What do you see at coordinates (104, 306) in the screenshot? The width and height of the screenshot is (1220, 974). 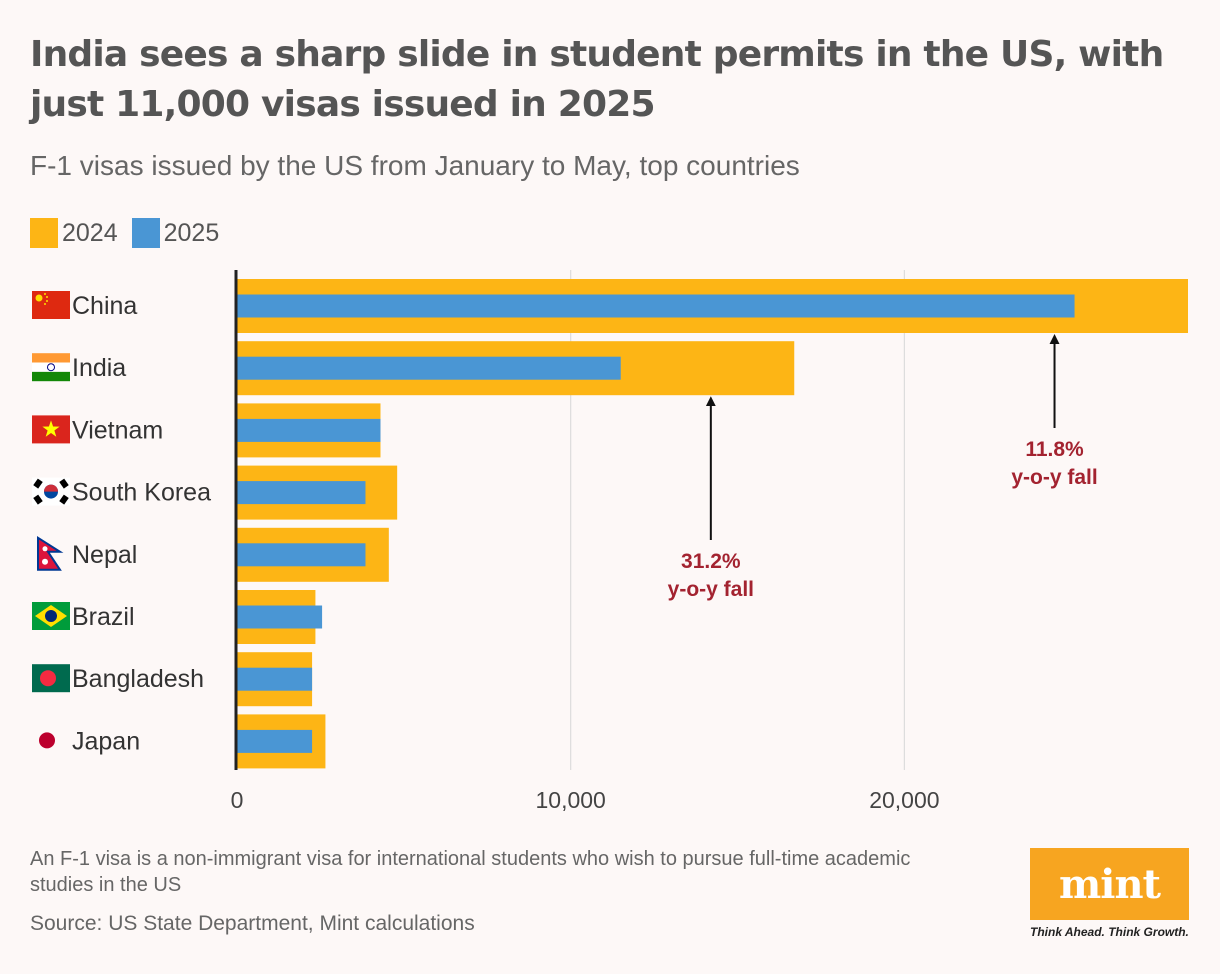 I see `category-label-china: China` at bounding box center [104, 306].